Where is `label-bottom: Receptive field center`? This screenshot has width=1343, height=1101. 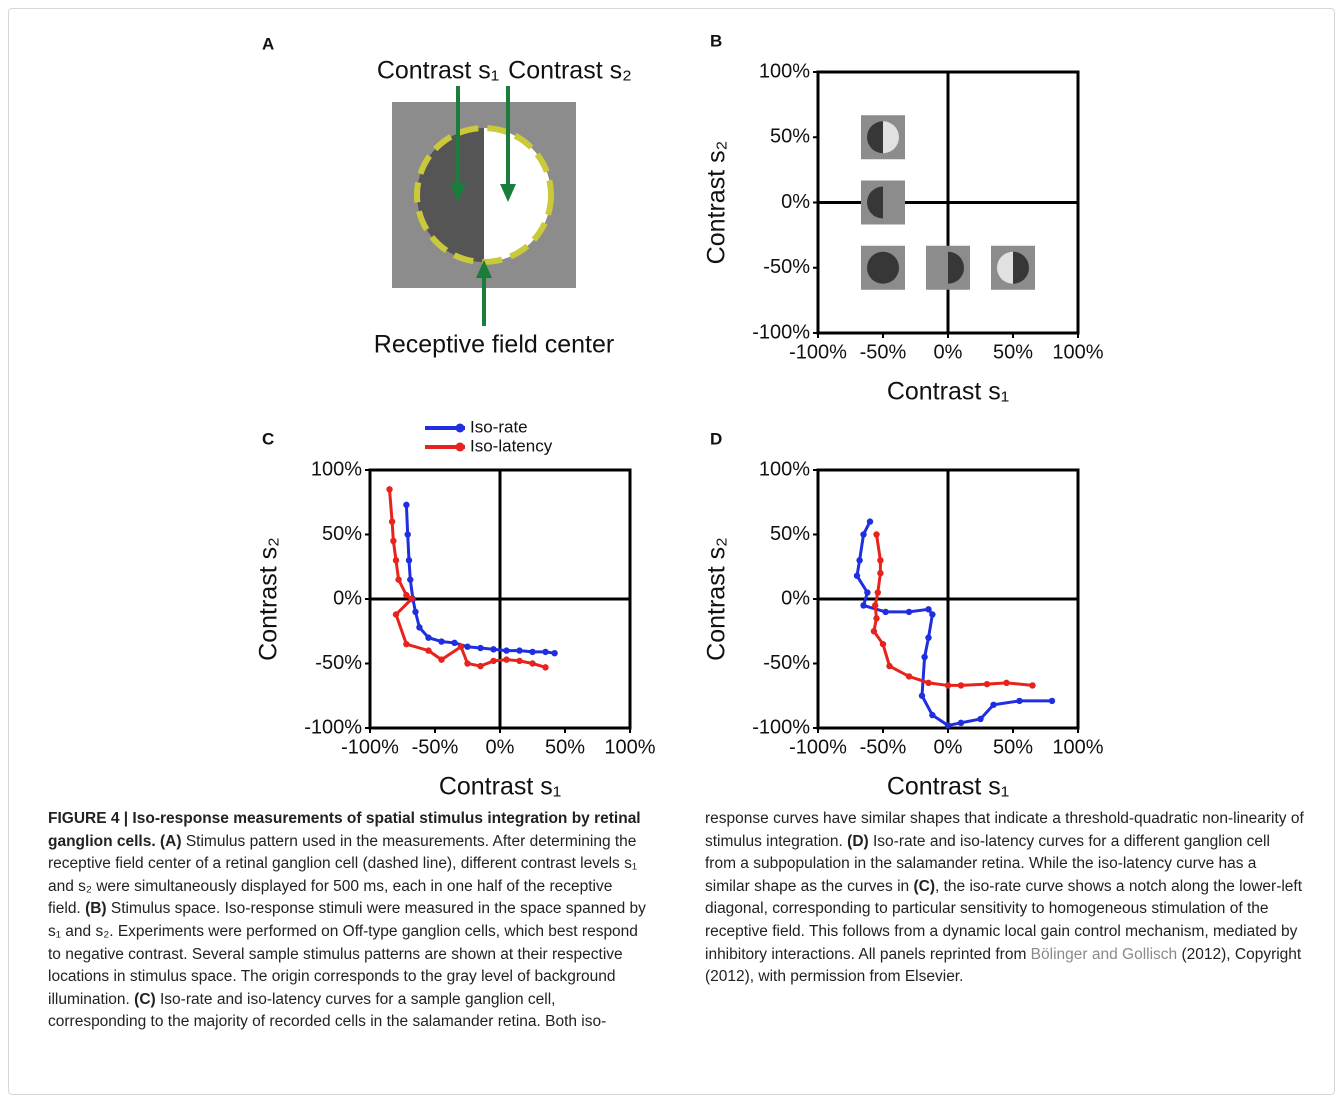
label-bottom: Receptive field center is located at coordinates (494, 345).